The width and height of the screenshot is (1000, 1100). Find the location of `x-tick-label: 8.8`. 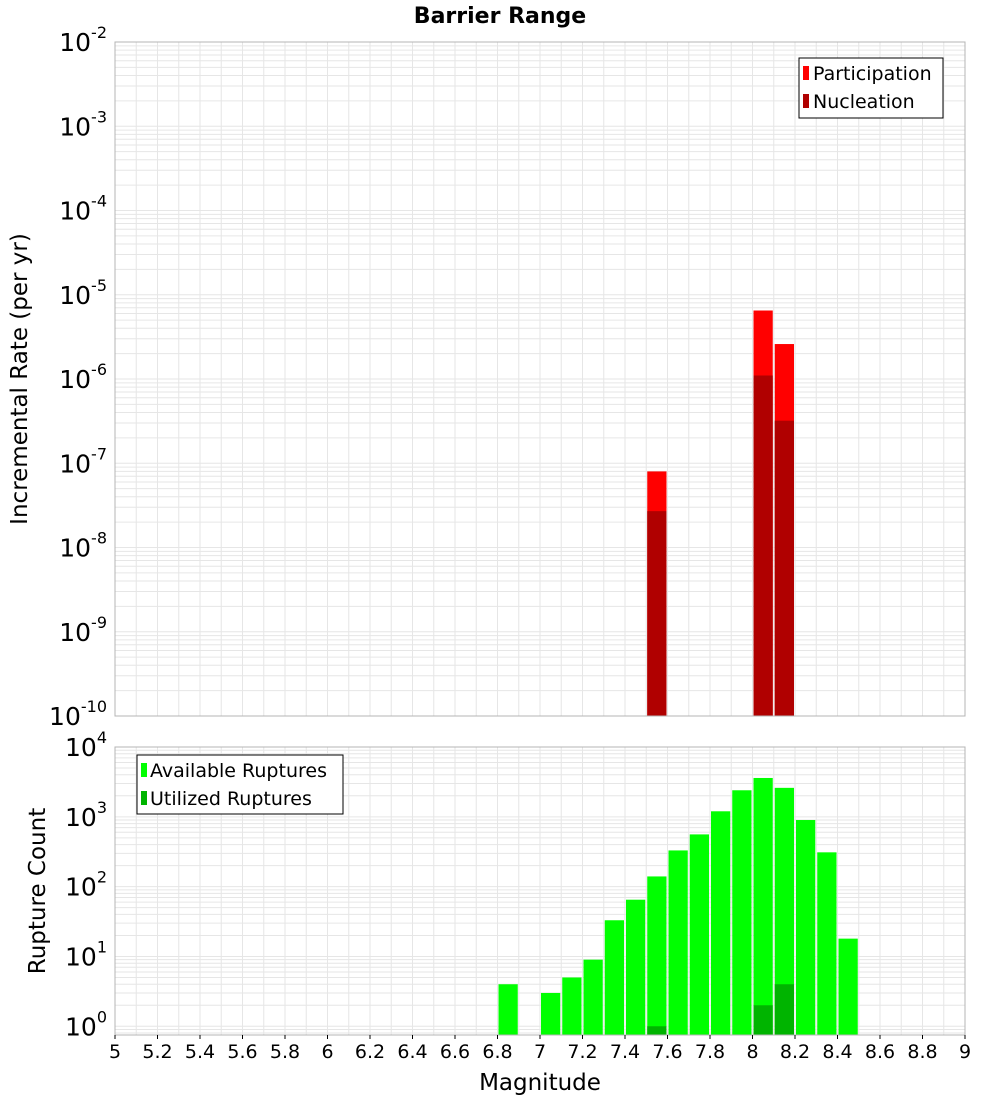

x-tick-label: 8.8 is located at coordinates (922, 1052).